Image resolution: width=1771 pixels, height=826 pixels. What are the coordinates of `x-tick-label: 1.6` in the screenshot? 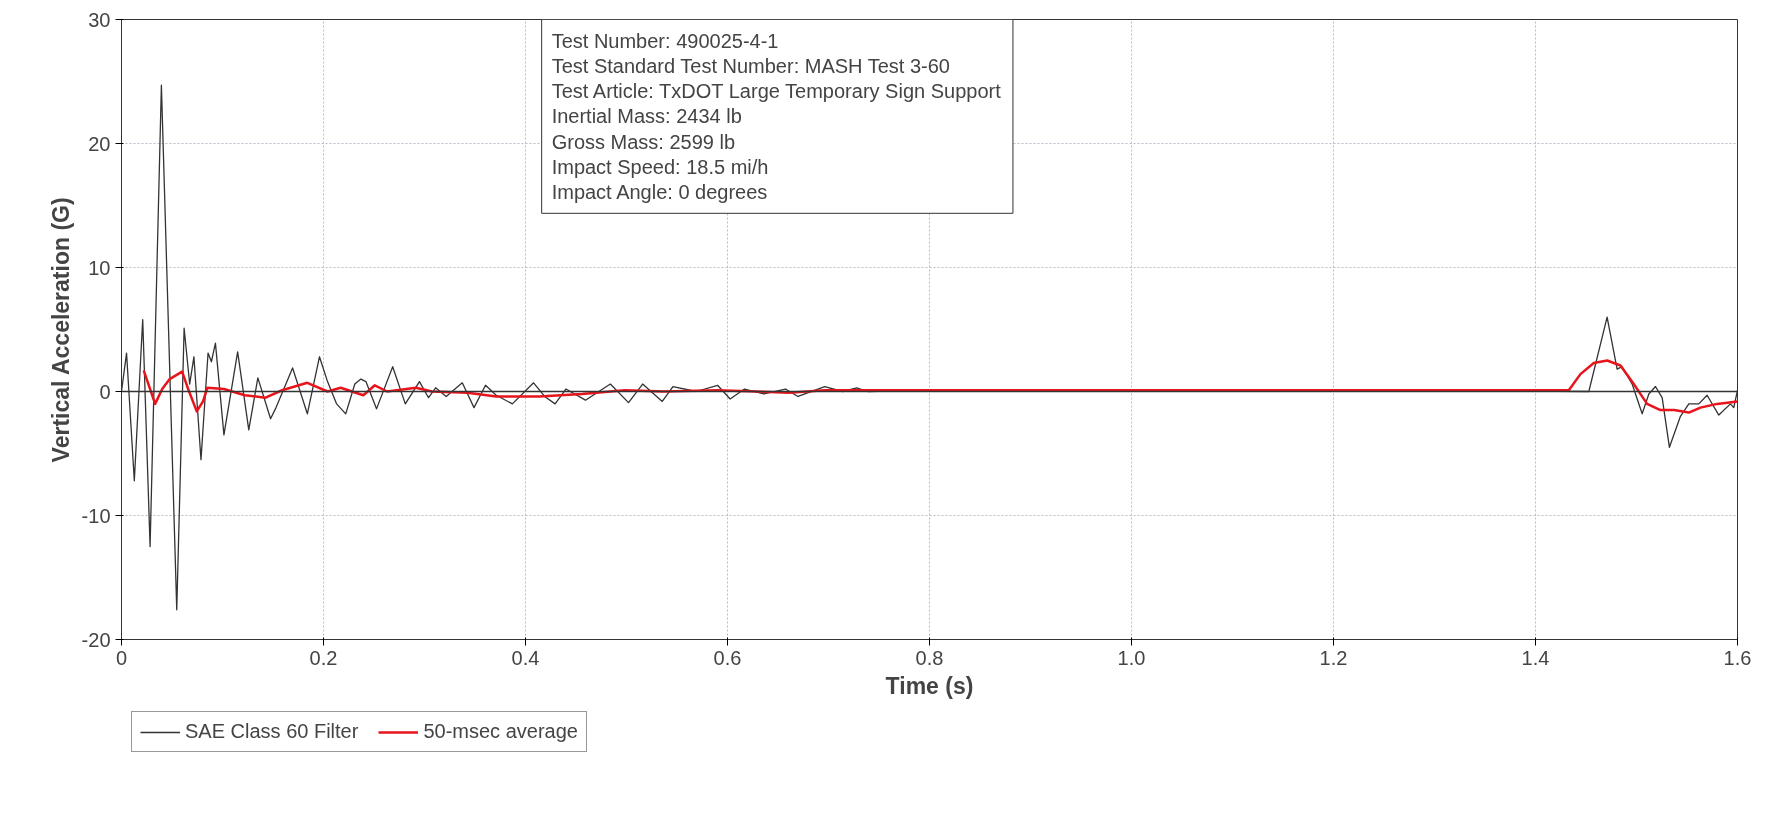 It's located at (1737, 657).